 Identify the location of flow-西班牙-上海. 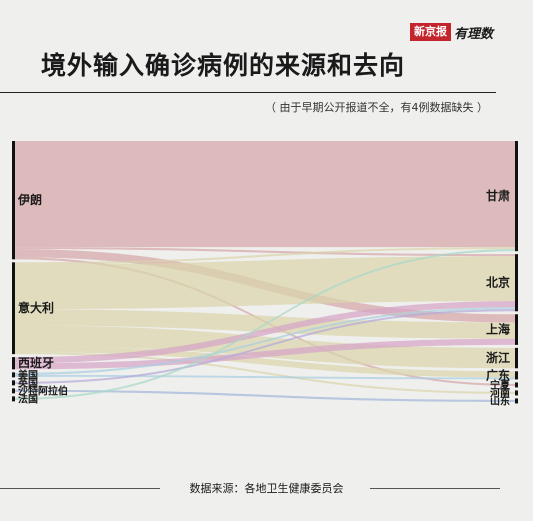
(265, 354).